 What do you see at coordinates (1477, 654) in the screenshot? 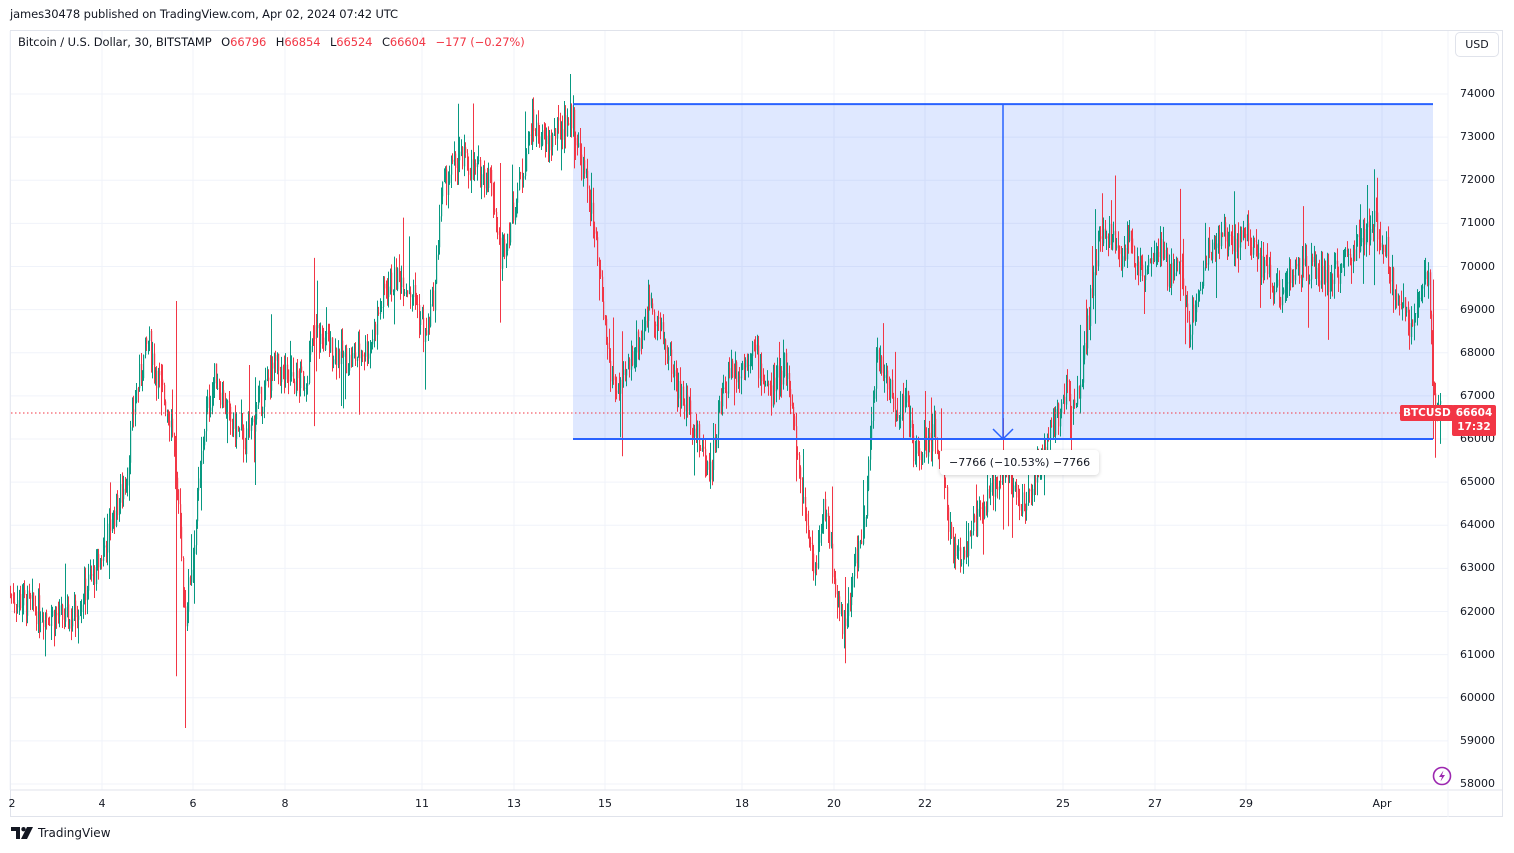
I see `price-tick-label: 61000` at bounding box center [1477, 654].